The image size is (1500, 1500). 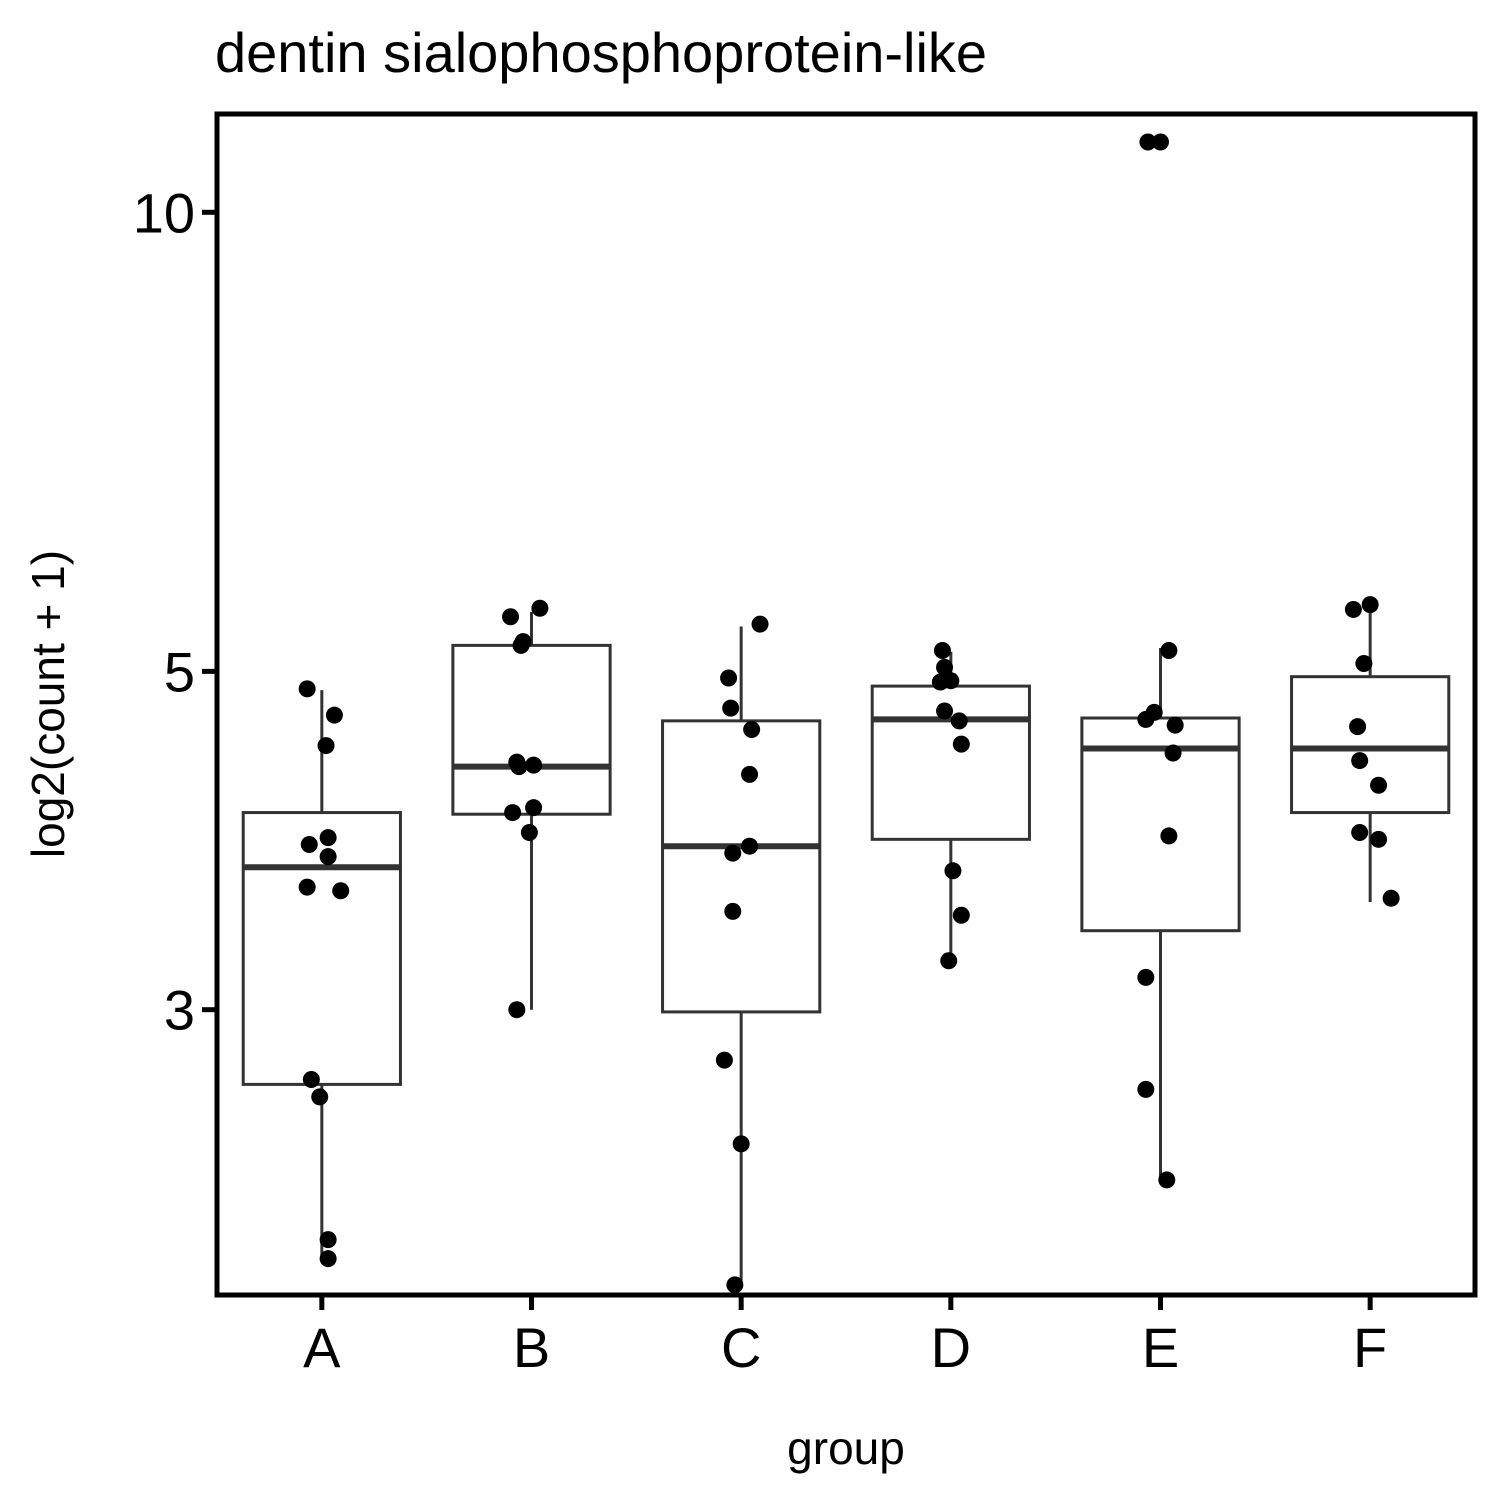 What do you see at coordinates (179, 671) in the screenshot?
I see `y-tick-label: 5` at bounding box center [179, 671].